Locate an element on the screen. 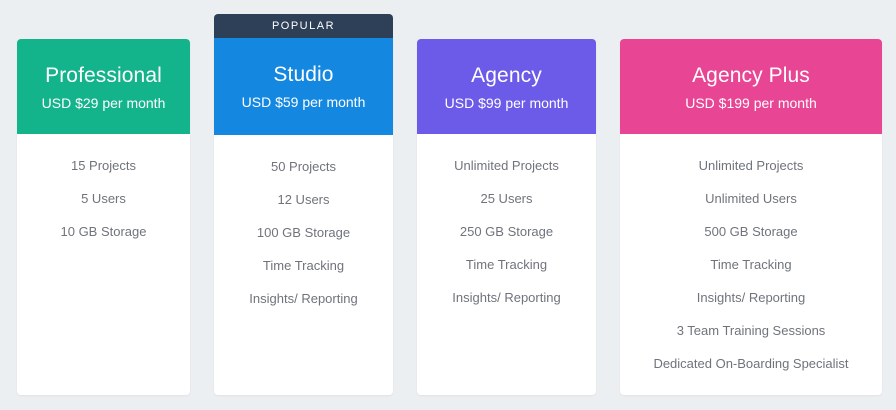 This screenshot has height=410, width=896. plan-name: Agency Plus is located at coordinates (751, 75).